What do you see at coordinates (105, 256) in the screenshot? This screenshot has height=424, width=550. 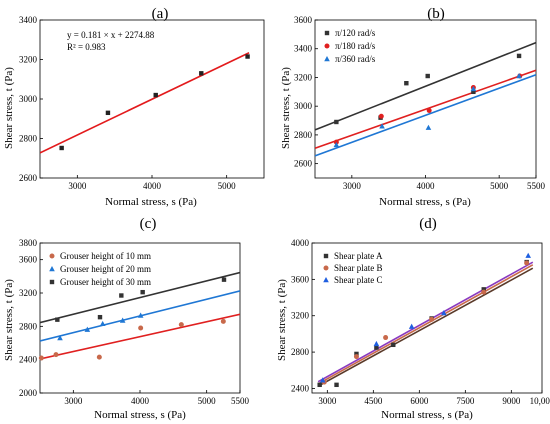 I see `legend-label: Grouser height of 10 mm` at bounding box center [105, 256].